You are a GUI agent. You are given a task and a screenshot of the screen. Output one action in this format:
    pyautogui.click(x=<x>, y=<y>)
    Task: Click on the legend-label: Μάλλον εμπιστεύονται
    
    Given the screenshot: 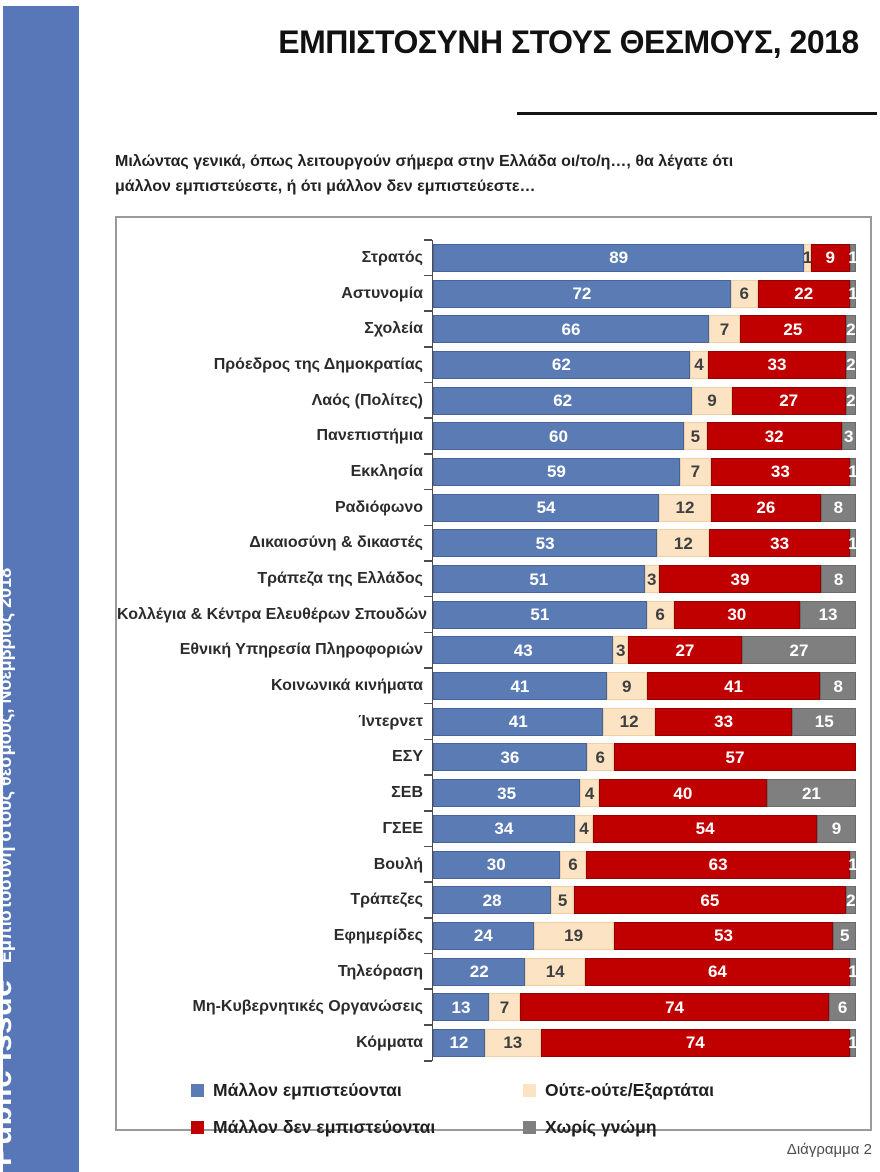 What is the action you would take?
    pyautogui.click(x=307, y=1090)
    